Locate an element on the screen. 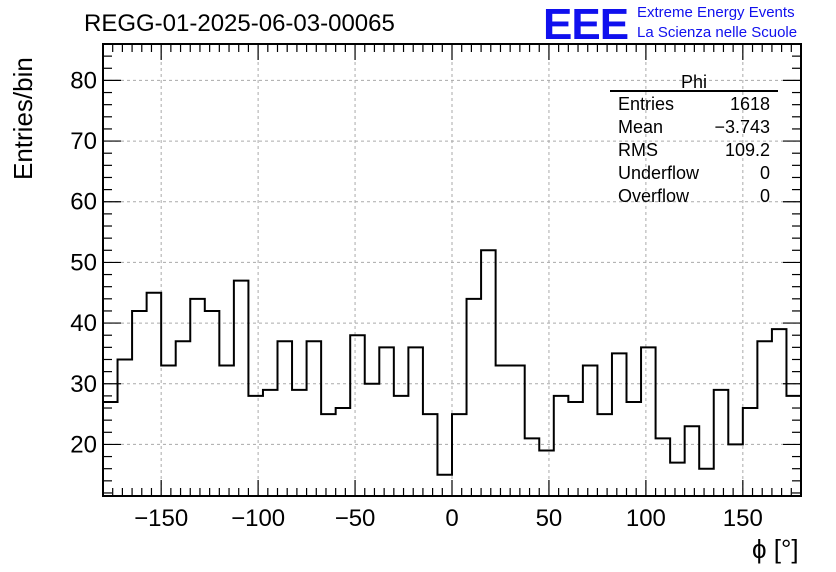  y-tick-label: 40 is located at coordinates (83, 323).